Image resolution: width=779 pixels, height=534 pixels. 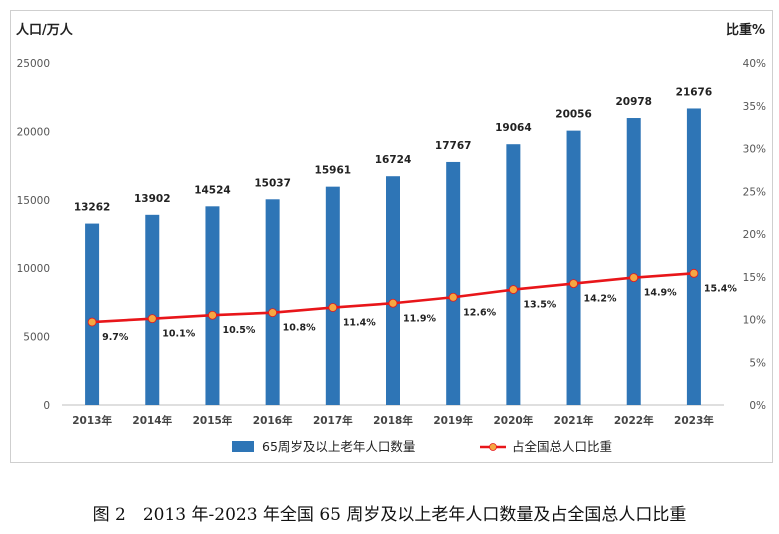 I want to click on line-value-label: 12.6%, so click(x=479, y=312).